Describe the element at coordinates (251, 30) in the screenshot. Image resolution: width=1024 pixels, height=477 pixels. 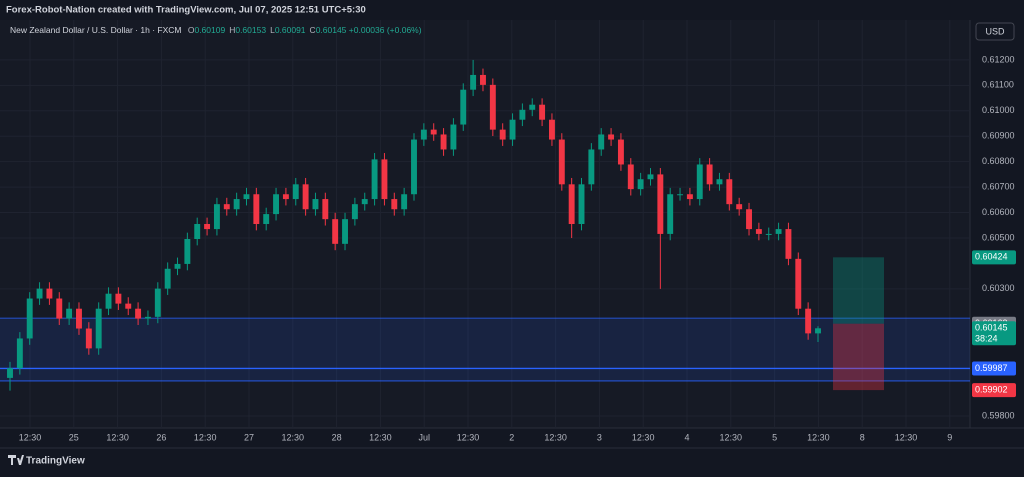
I see `ohlc-value: 0.60153` at that location.